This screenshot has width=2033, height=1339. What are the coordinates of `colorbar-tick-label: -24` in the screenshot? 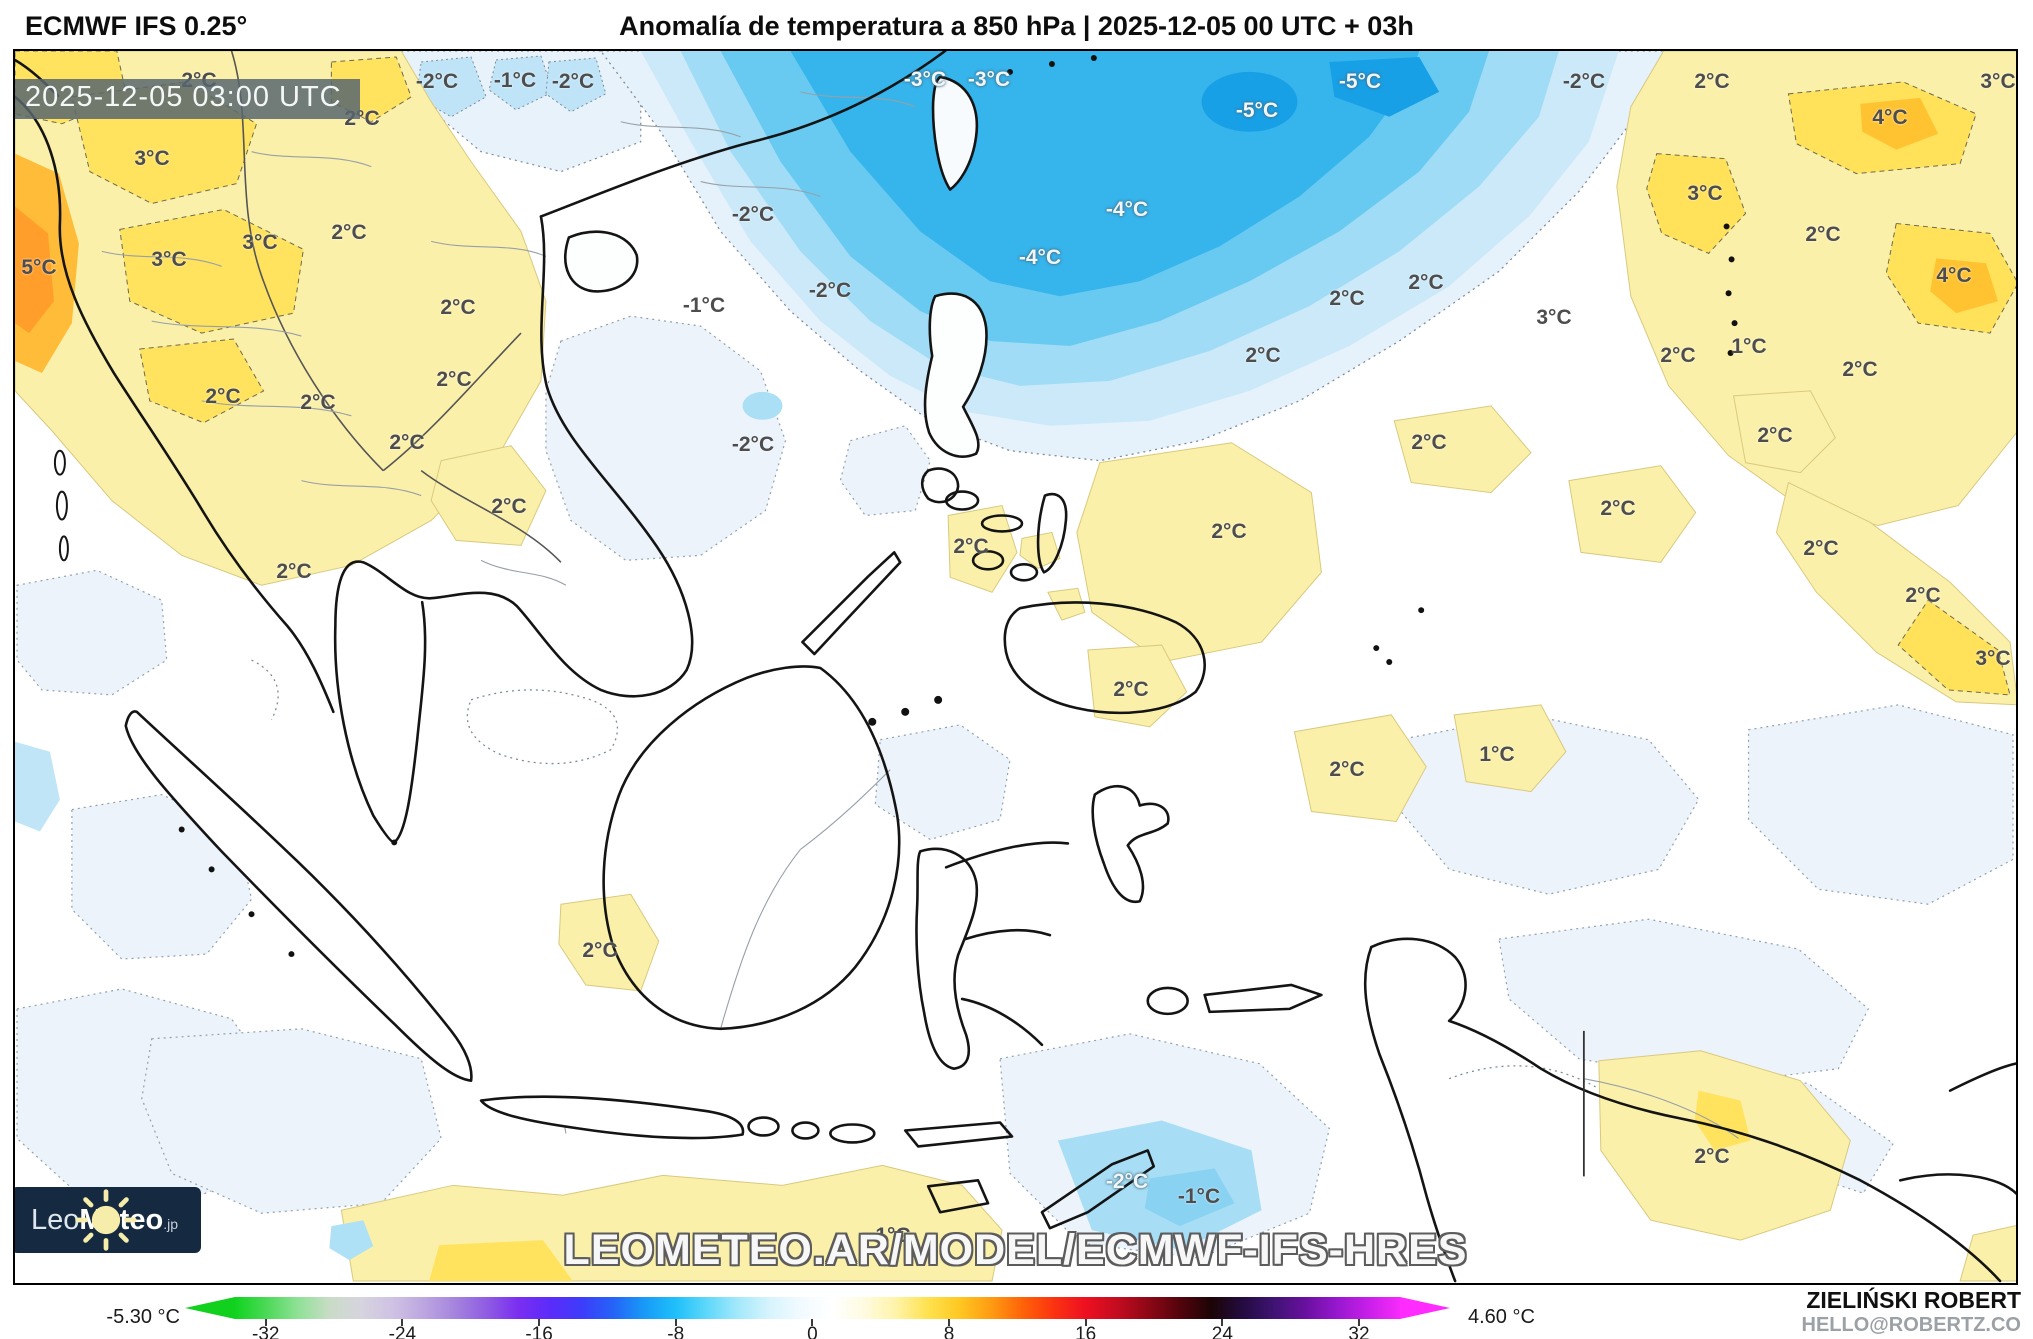 It's located at (402, 1331).